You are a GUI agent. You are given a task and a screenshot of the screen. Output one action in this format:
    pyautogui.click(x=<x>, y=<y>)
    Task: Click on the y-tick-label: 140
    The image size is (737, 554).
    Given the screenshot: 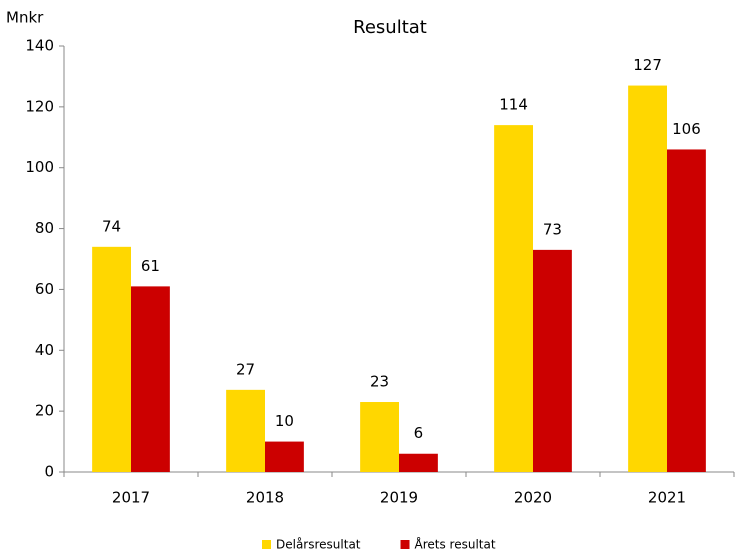 What is the action you would take?
    pyautogui.click(x=39, y=46)
    